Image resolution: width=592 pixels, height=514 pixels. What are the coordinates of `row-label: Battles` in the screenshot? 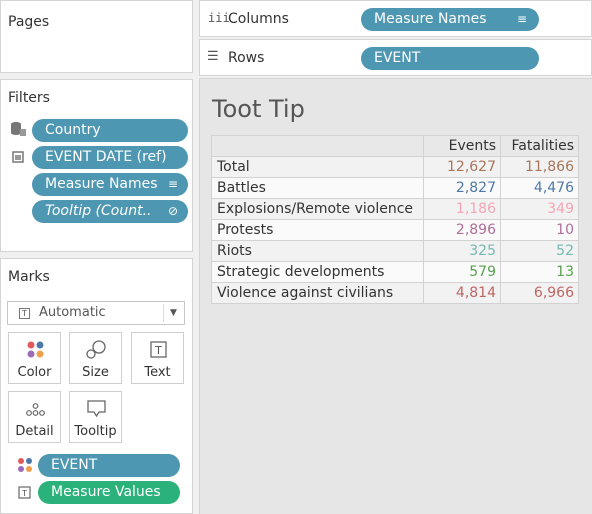 It's located at (317, 188).